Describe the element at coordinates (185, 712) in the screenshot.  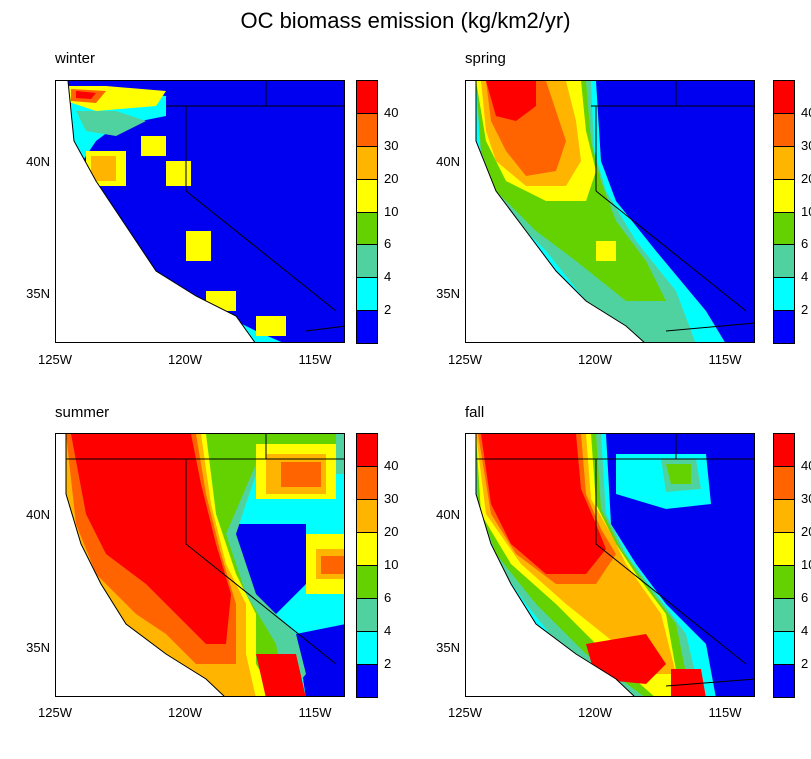
I see `lon-label-120w-summer: 120W` at that location.